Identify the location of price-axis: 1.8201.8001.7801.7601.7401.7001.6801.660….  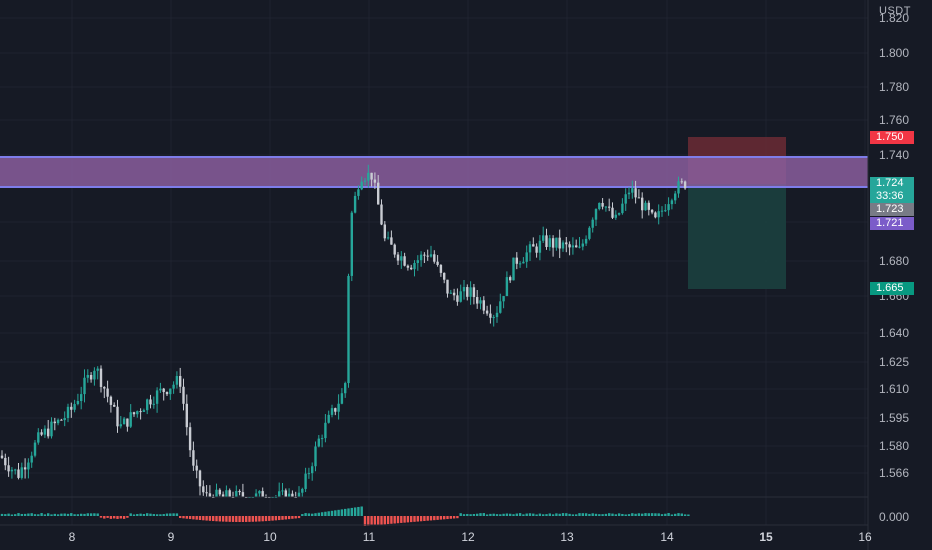
(894, 267).